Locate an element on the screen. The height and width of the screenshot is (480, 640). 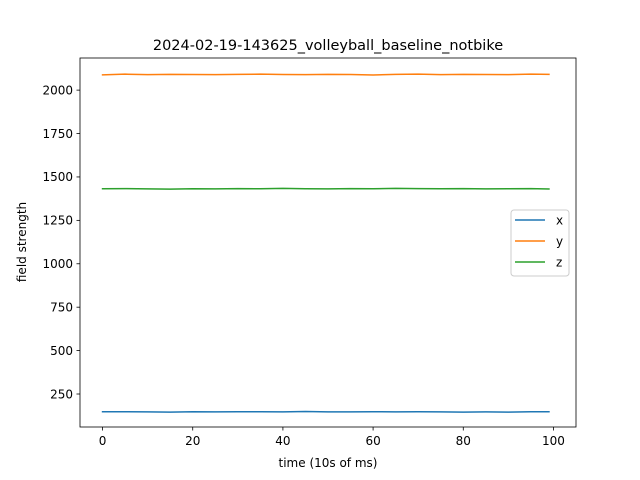
x-tick-label: 0 is located at coordinates (103, 441).